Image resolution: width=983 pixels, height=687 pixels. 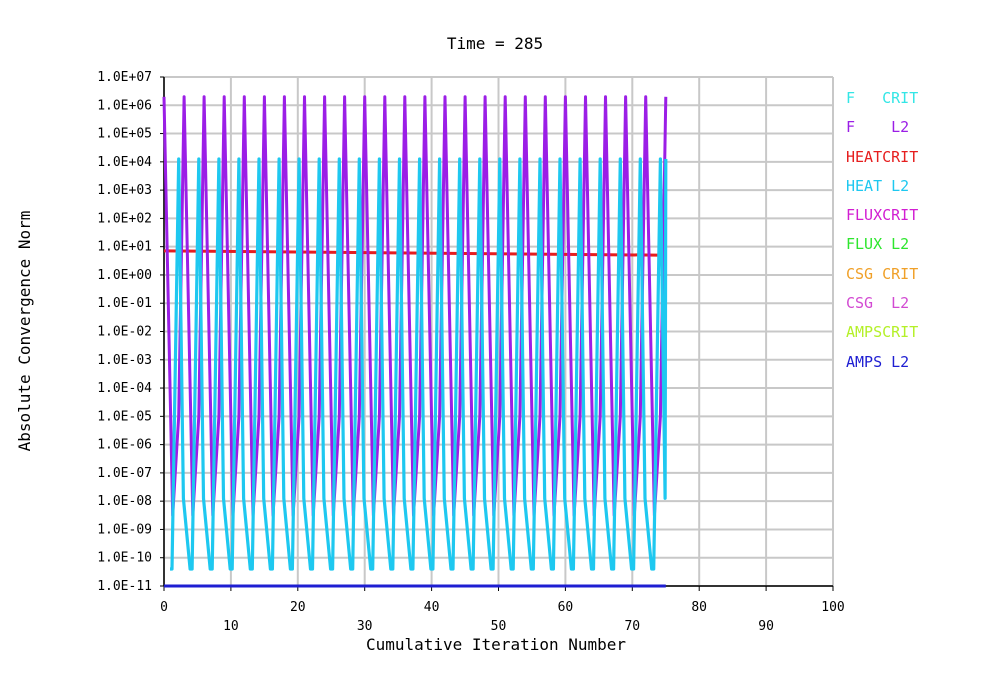 What do you see at coordinates (24, 331) in the screenshot?
I see `y-axis-label: Absolute Convergence Norm` at bounding box center [24, 331].